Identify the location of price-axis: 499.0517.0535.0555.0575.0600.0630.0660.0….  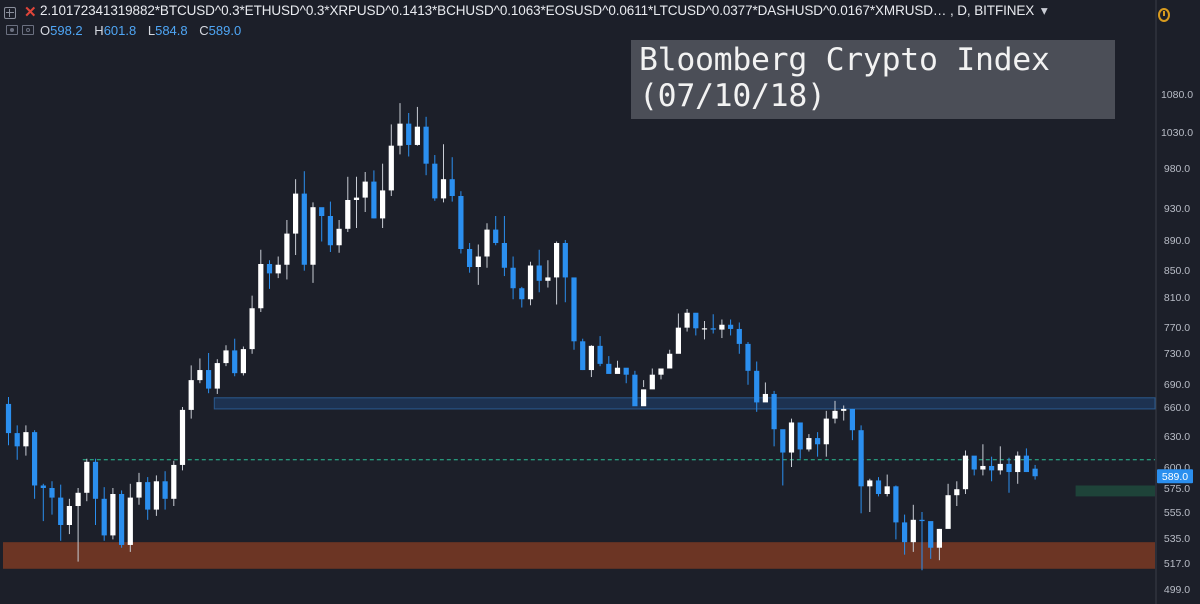
(1177, 342).